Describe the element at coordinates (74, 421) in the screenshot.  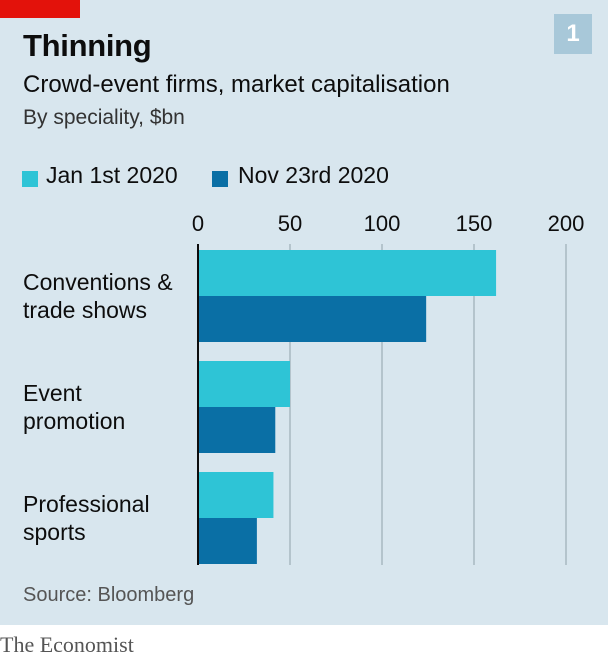
I see `category-label: promotion` at that location.